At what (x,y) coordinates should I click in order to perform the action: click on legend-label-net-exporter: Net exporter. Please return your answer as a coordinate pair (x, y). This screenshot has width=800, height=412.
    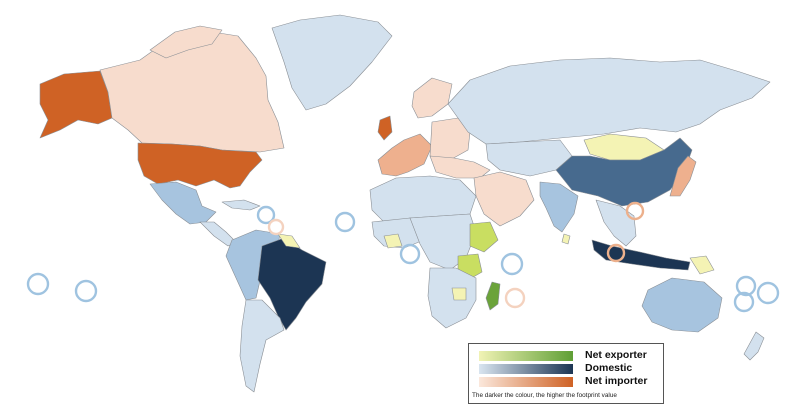
    Looking at the image, I should click on (616, 355).